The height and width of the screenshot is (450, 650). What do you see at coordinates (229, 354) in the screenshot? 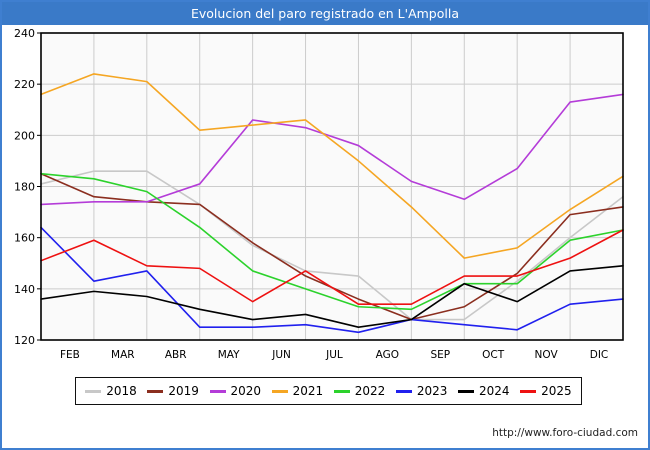
I see `svg-text: MAY` at bounding box center [229, 354].